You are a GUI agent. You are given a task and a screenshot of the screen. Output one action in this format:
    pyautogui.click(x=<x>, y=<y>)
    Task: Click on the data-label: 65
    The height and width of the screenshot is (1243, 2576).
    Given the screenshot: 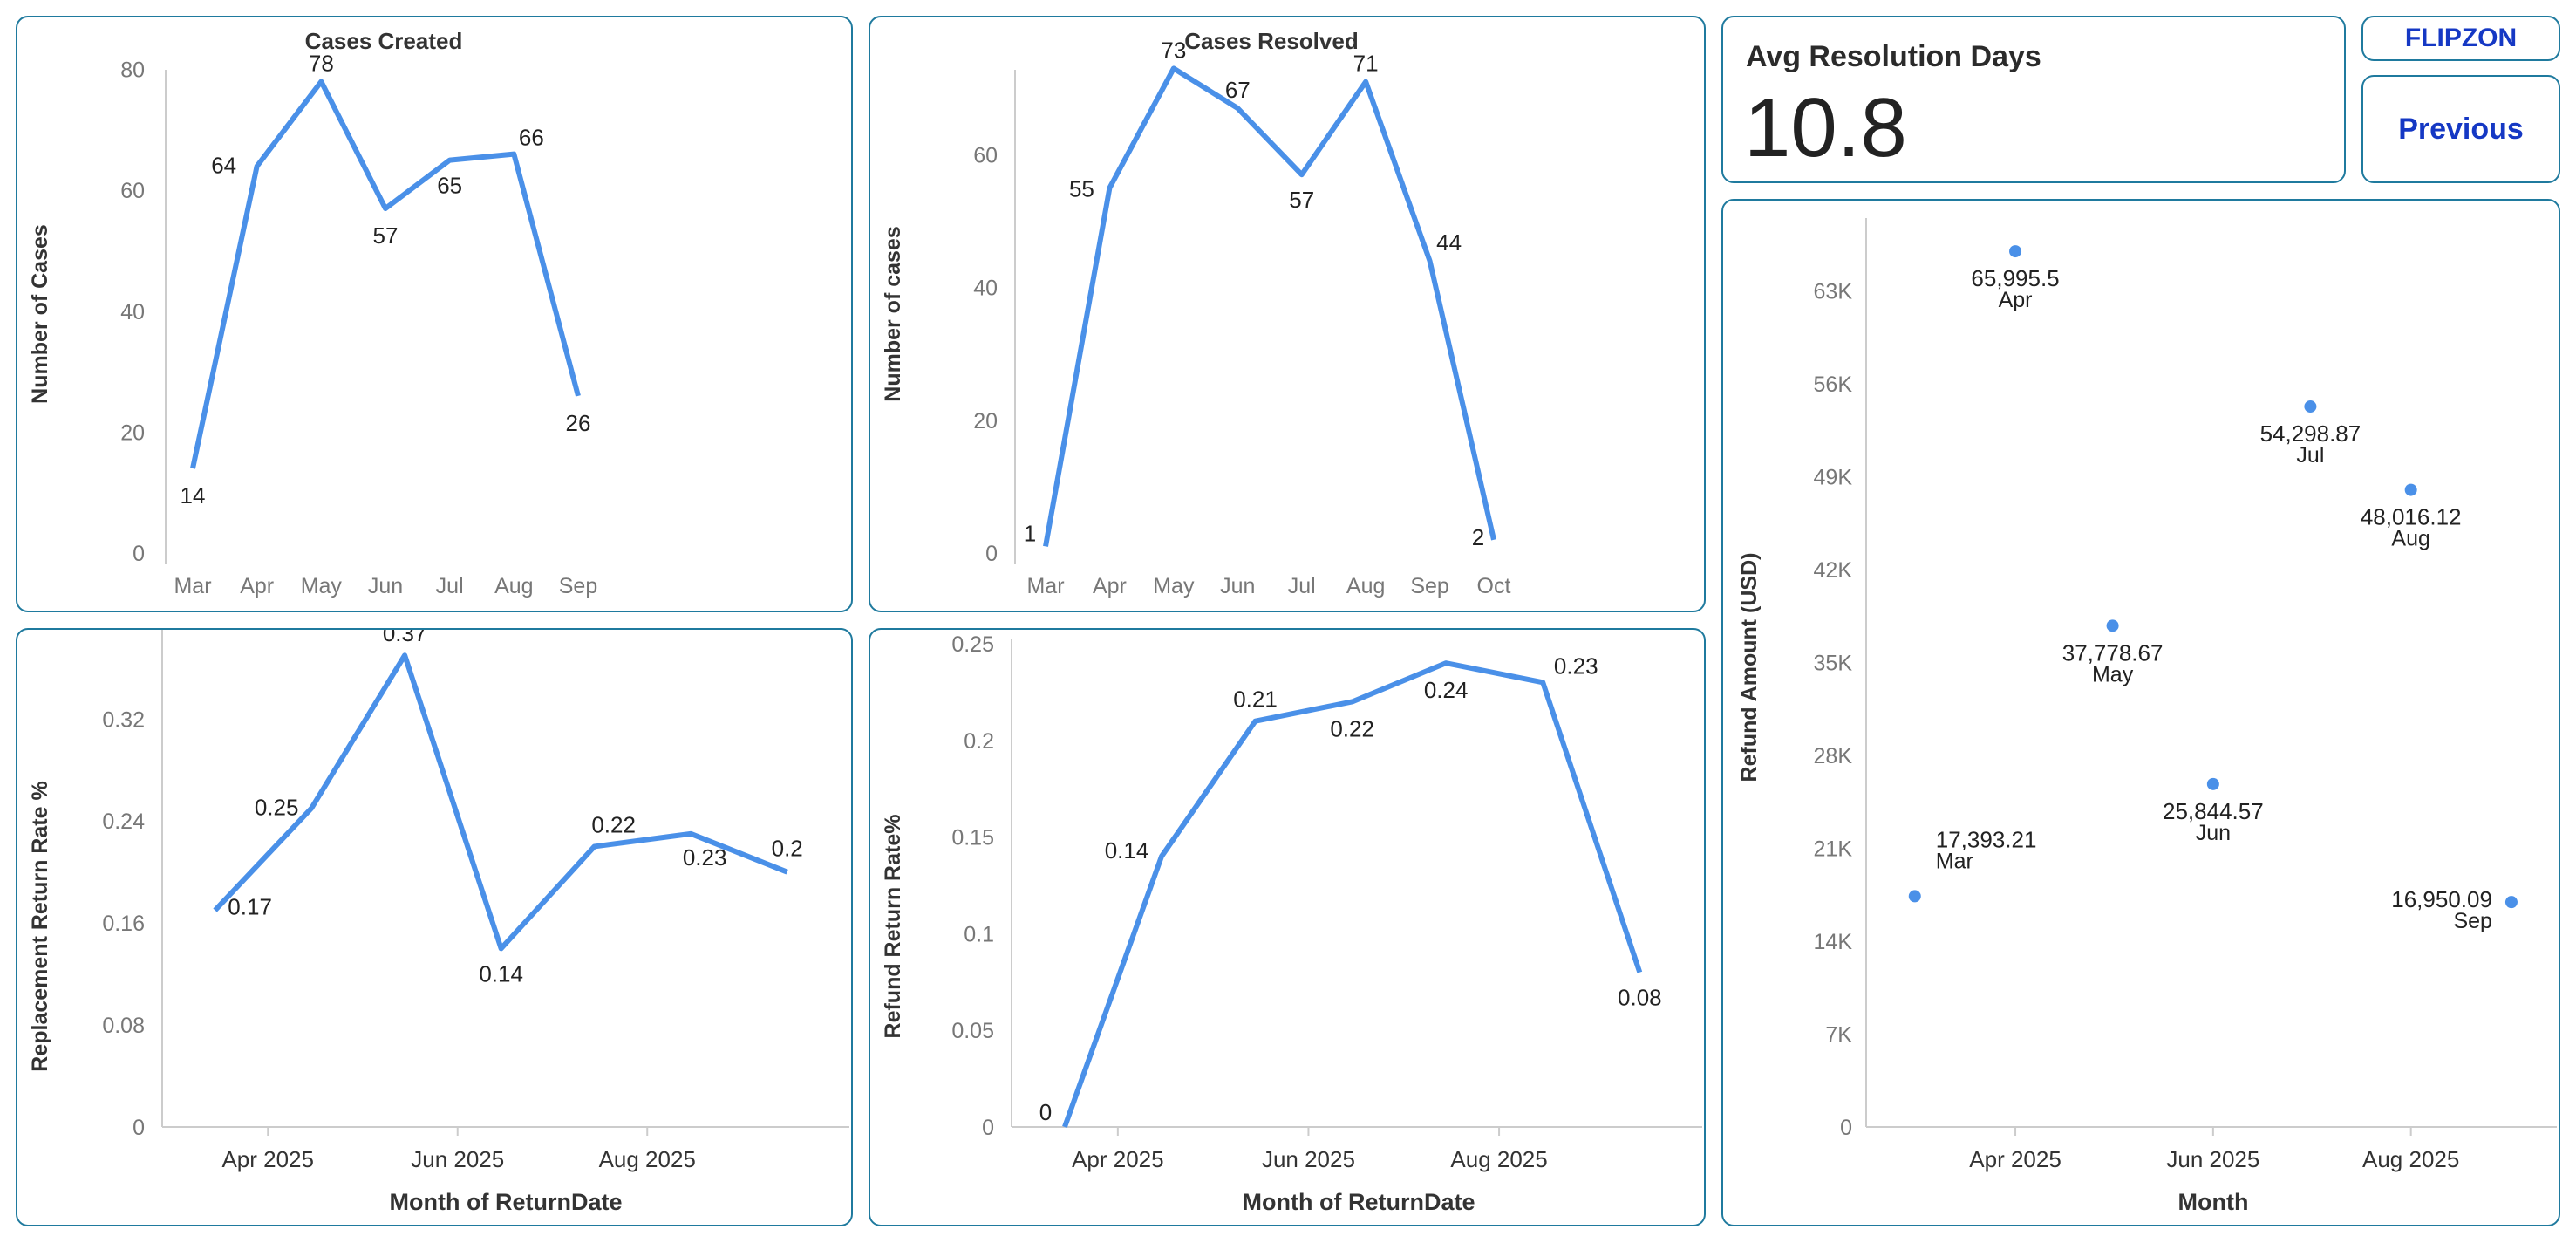 What is the action you would take?
    pyautogui.click(x=450, y=186)
    